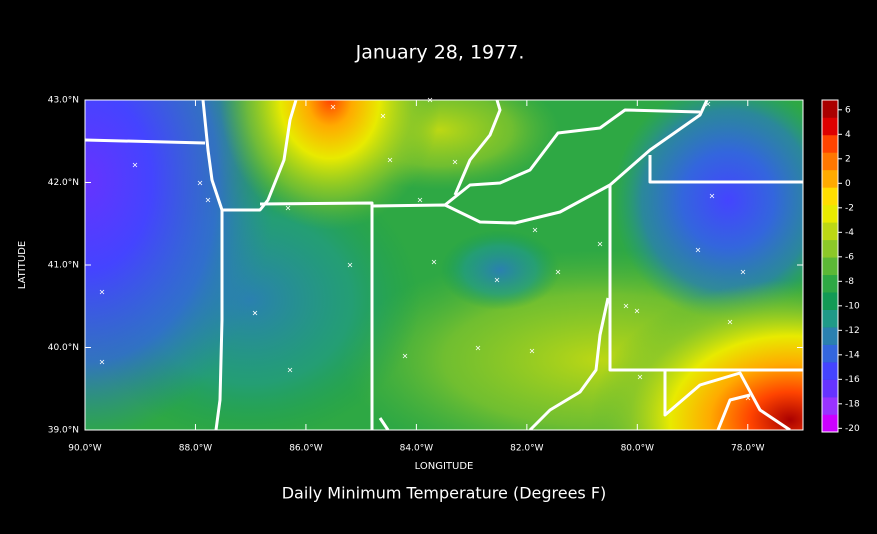  Describe the element at coordinates (444, 466) in the screenshot. I see `x-axis-label: LONGITUDE` at that location.